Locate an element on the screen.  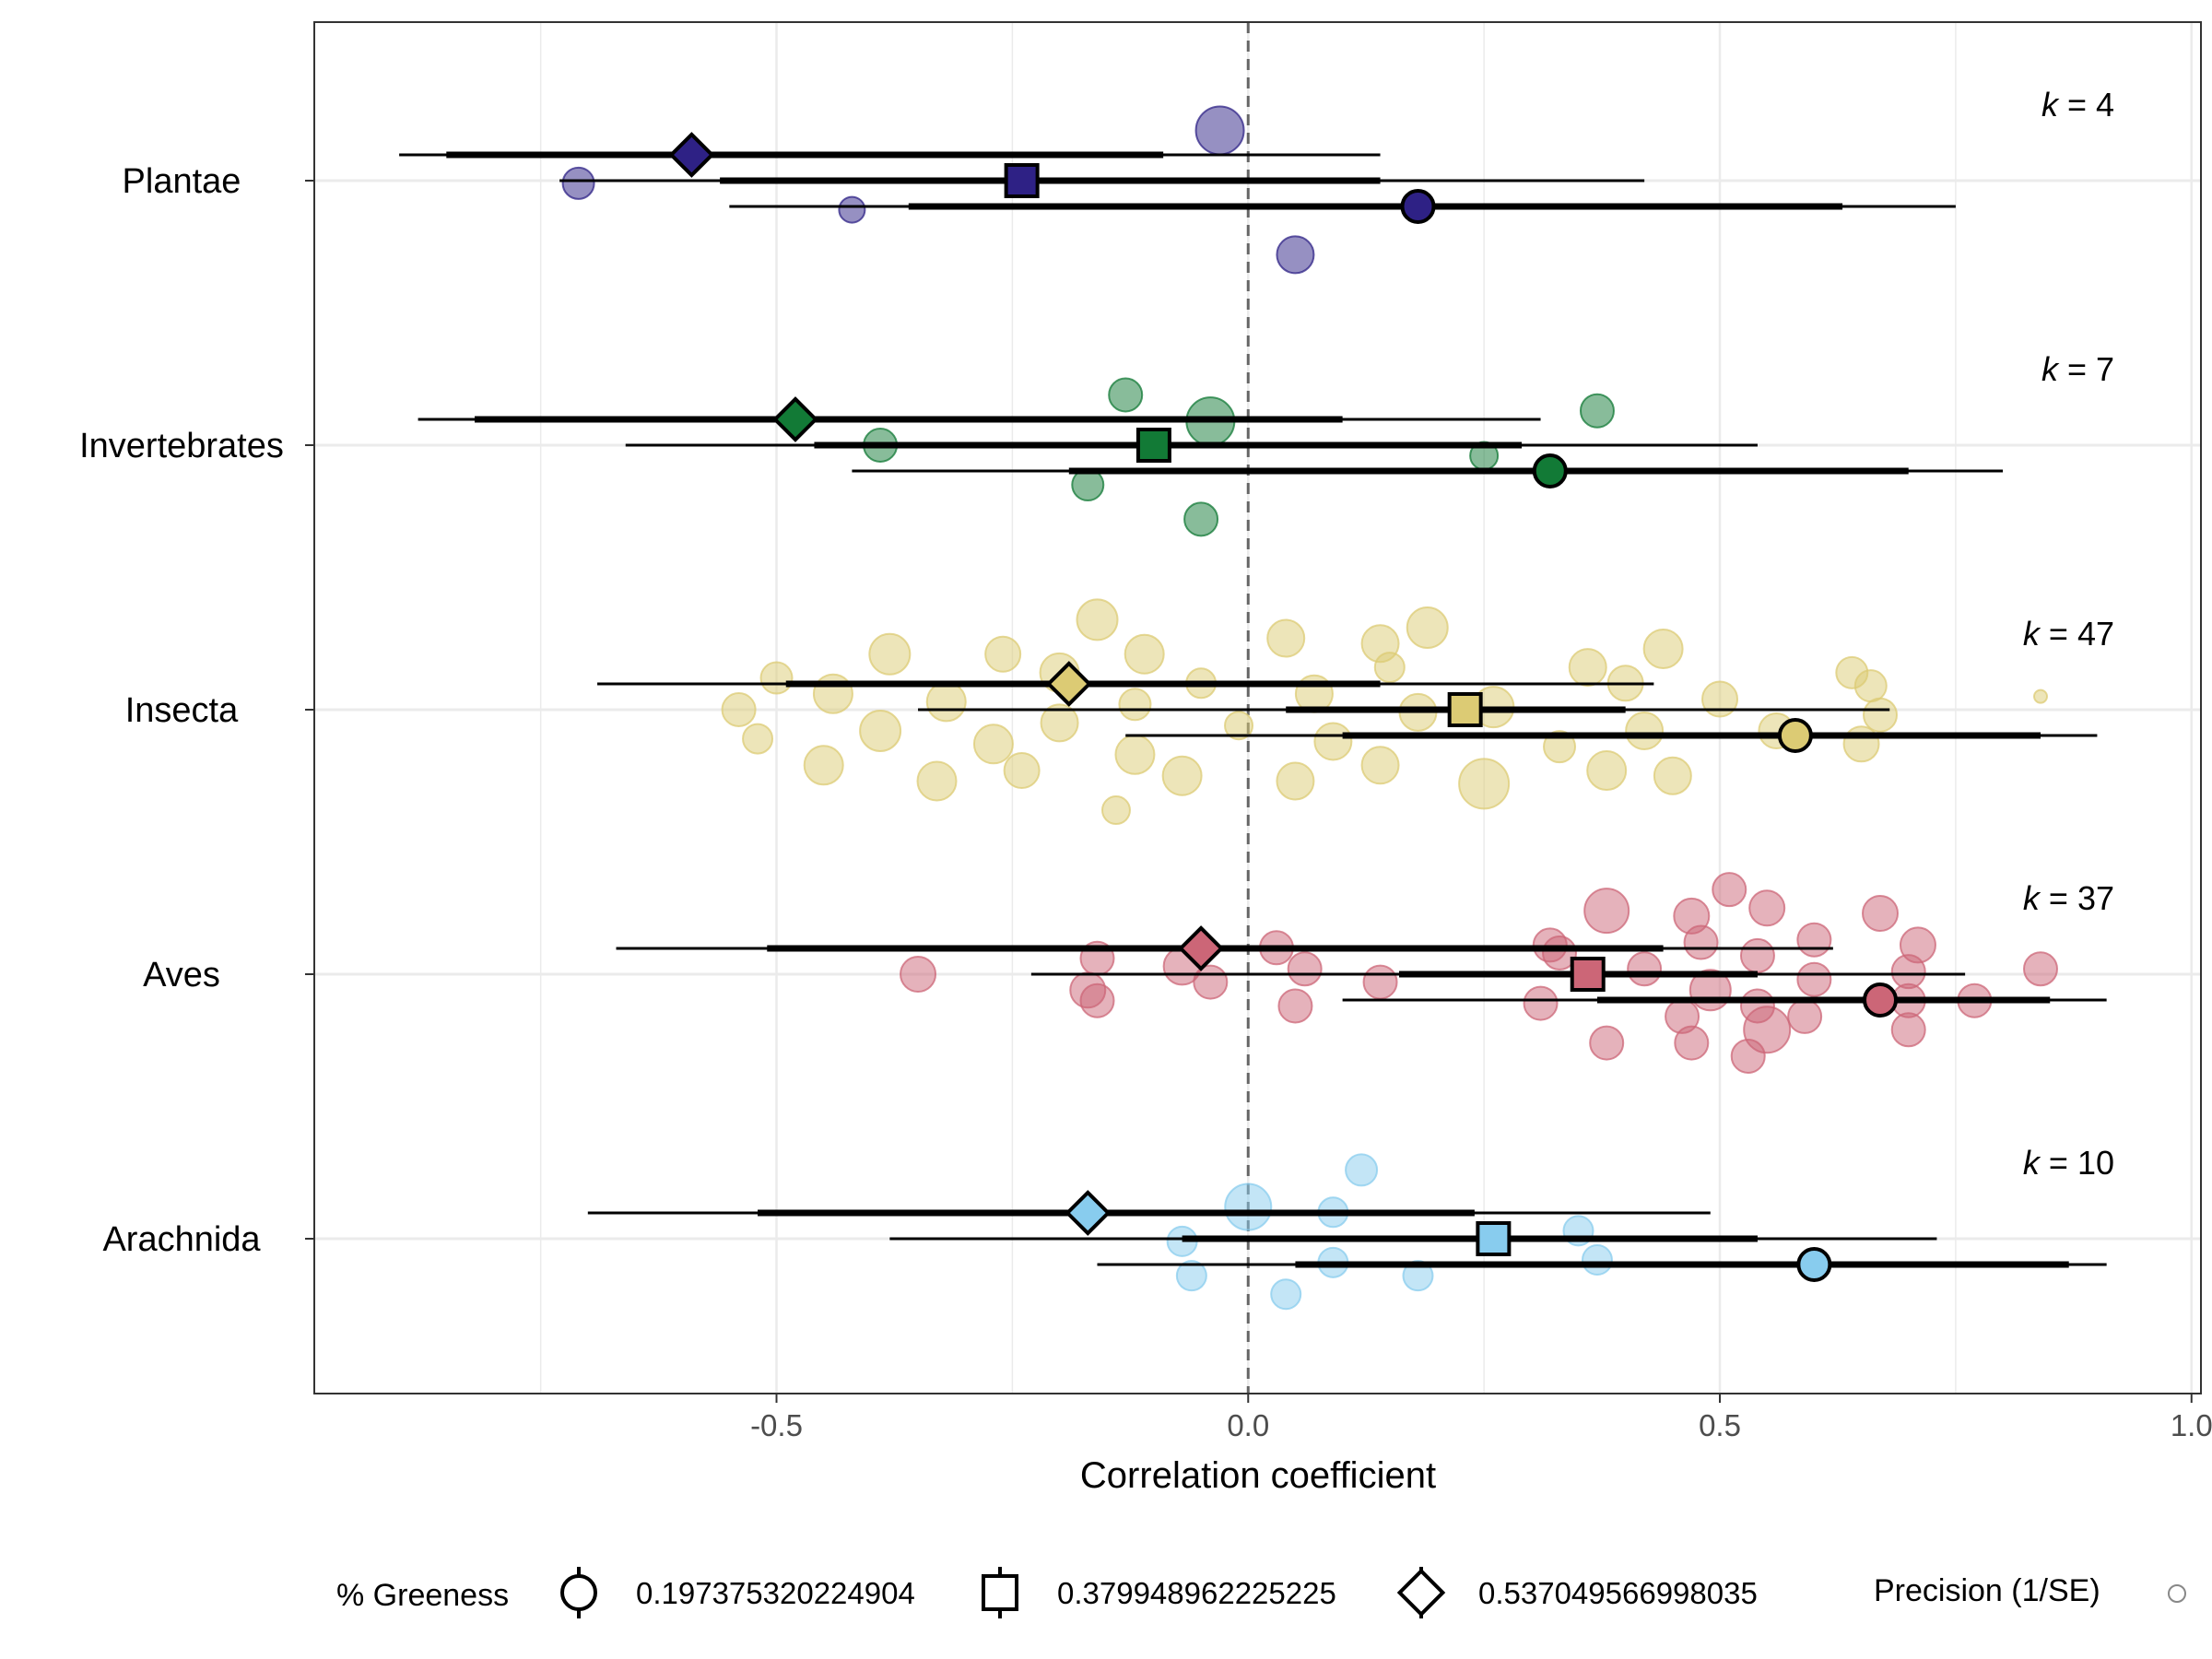
group-arachnida: k = 10 is located at coordinates (1350, 1227).